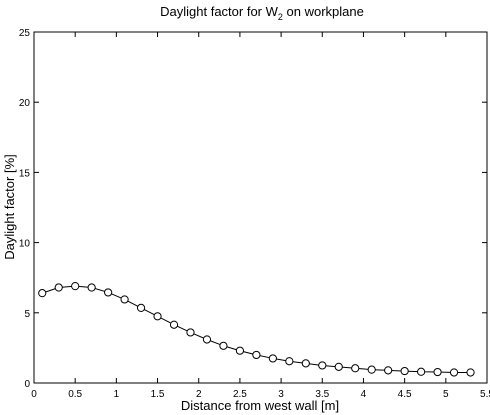 The width and height of the screenshot is (490, 415). Describe the element at coordinates (260, 394) in the screenshot. I see `x-tick-labels: 0 0.5 1 1.5 2 2.5 3 3.5 4 4.5 5 5.5` at that location.